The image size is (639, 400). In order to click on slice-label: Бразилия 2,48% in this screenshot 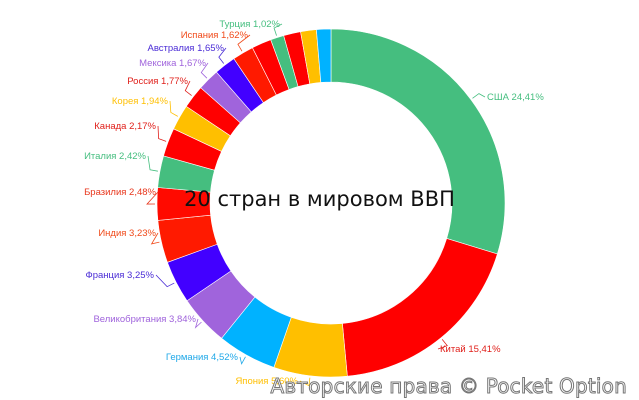, I will do `click(120, 192)`.